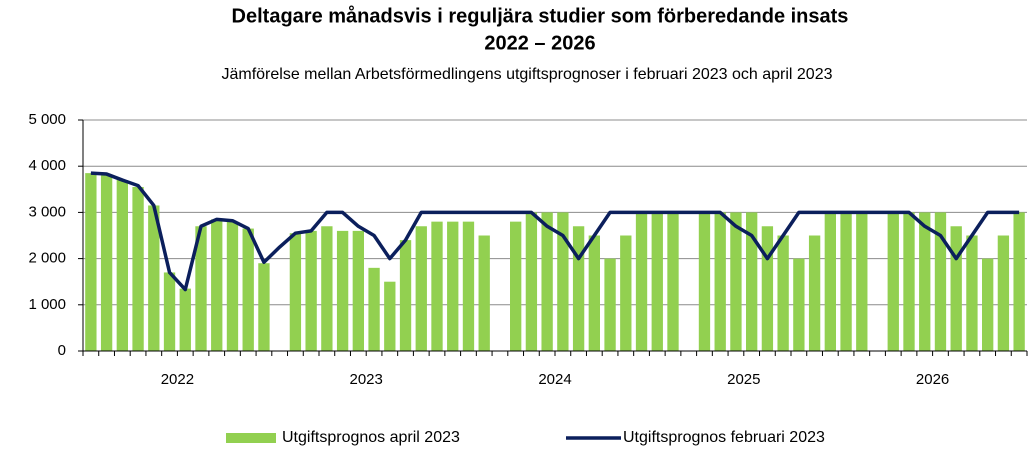 Image resolution: width=1029 pixels, height=456 pixels. What do you see at coordinates (47, 165) in the screenshot?
I see `y-tick-label: 4 000` at bounding box center [47, 165].